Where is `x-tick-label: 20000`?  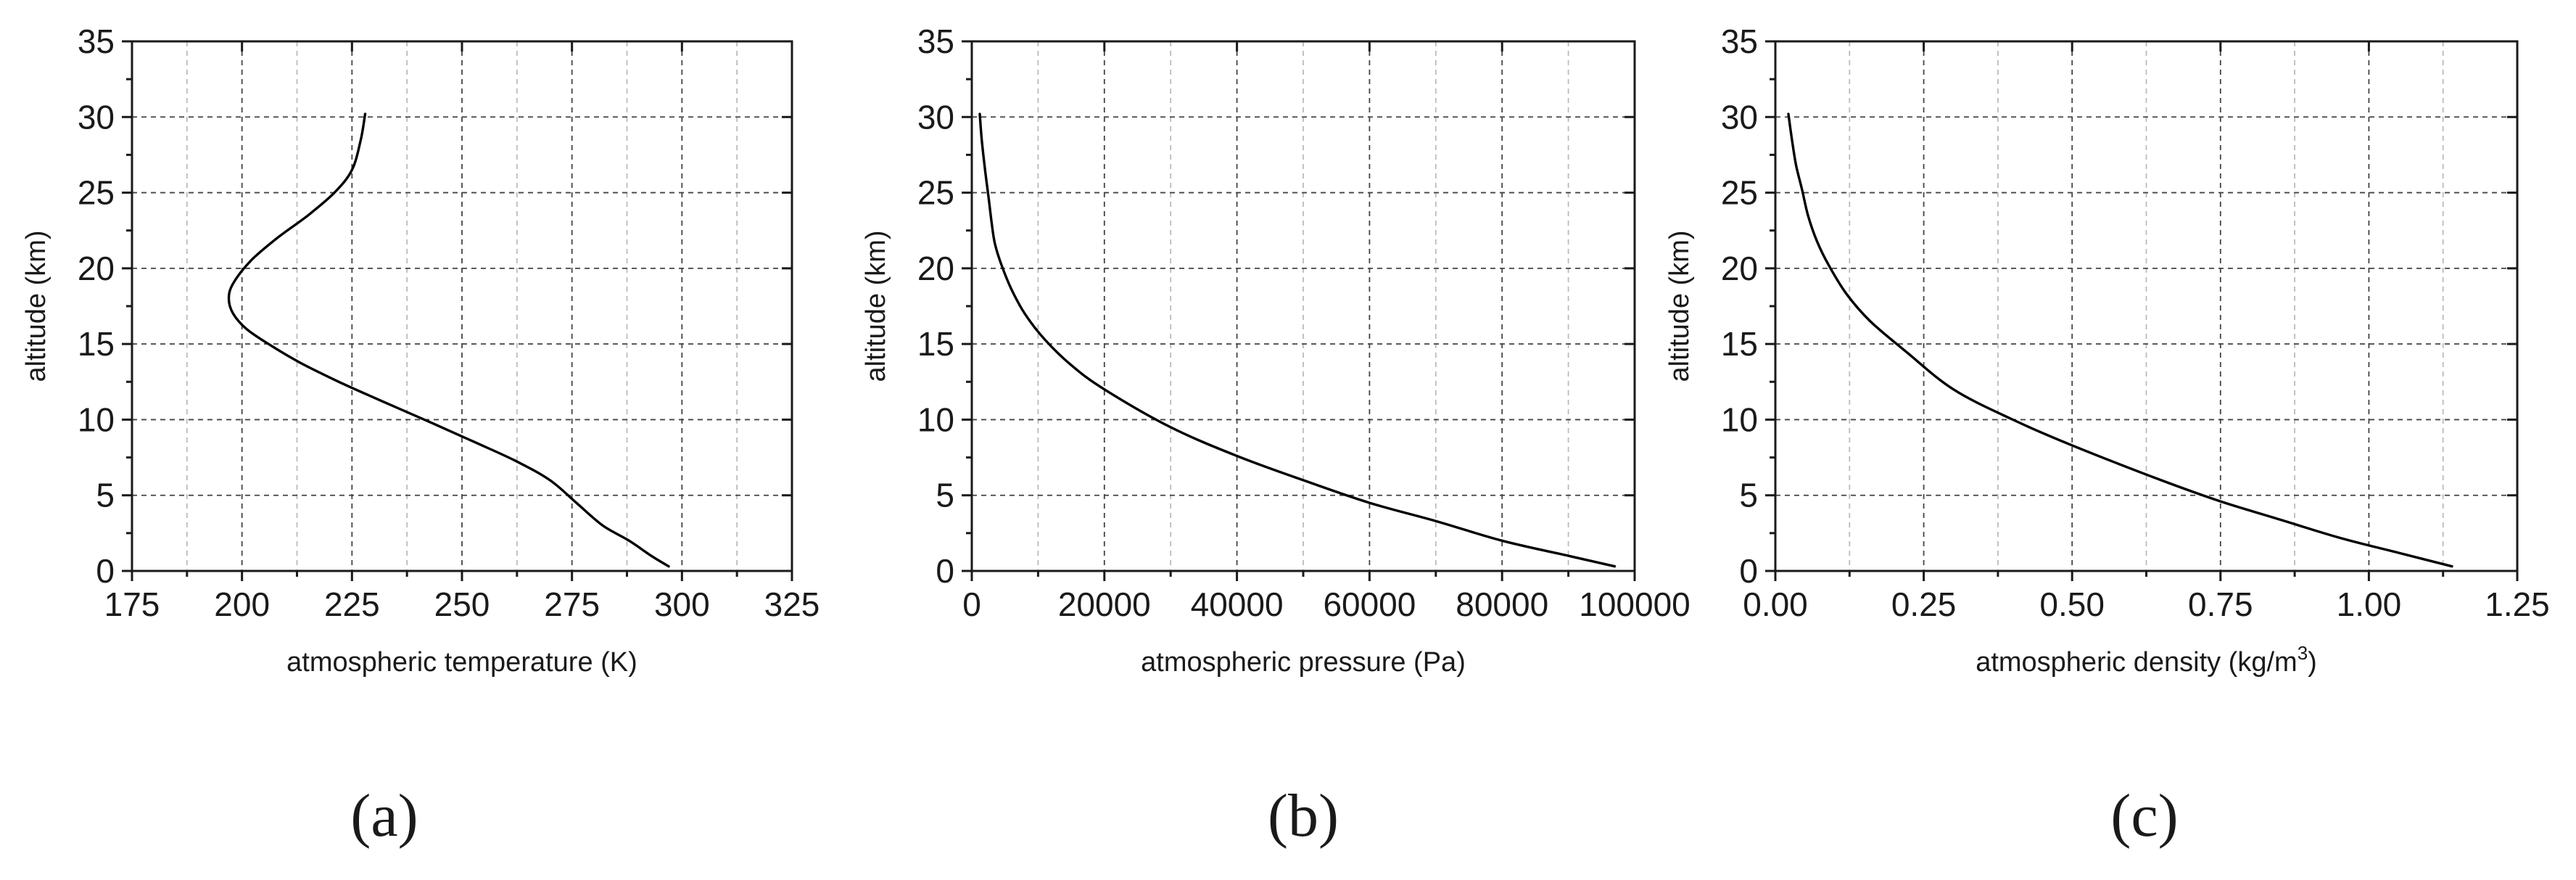 x-tick-label: 20000 is located at coordinates (1104, 604).